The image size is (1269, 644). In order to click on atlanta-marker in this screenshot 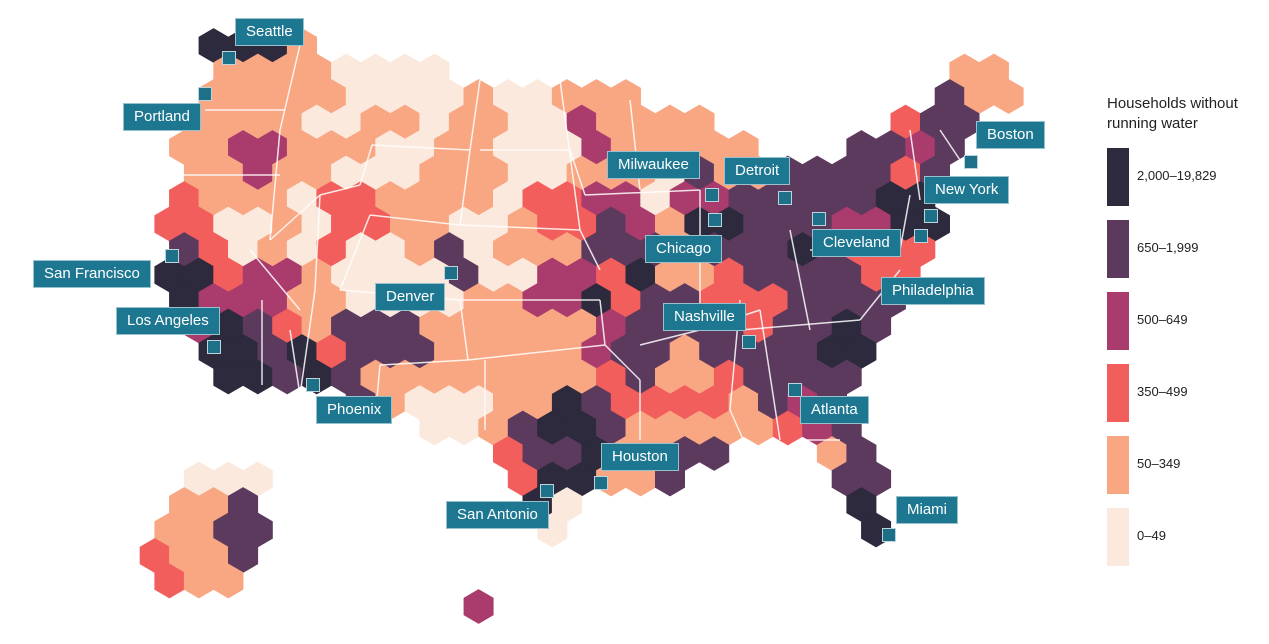, I will do `click(795, 390)`.